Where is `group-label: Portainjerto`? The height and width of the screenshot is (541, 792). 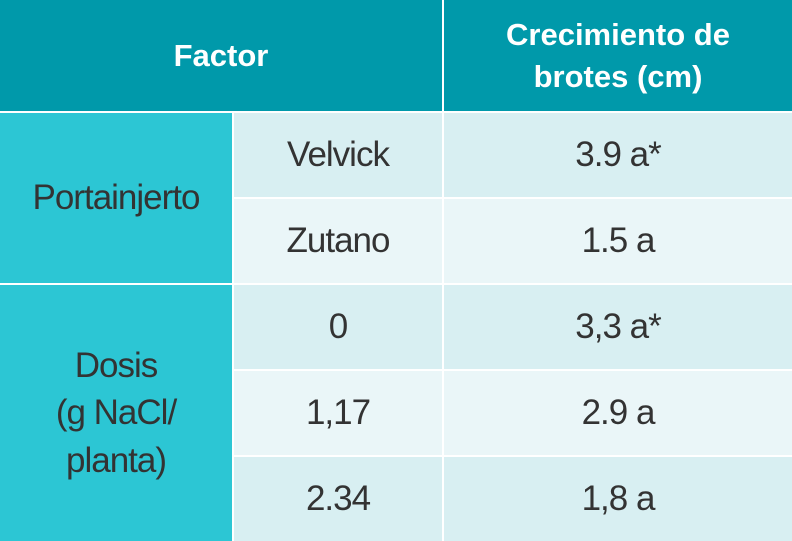
group-label: Portainjerto is located at coordinates (116, 198).